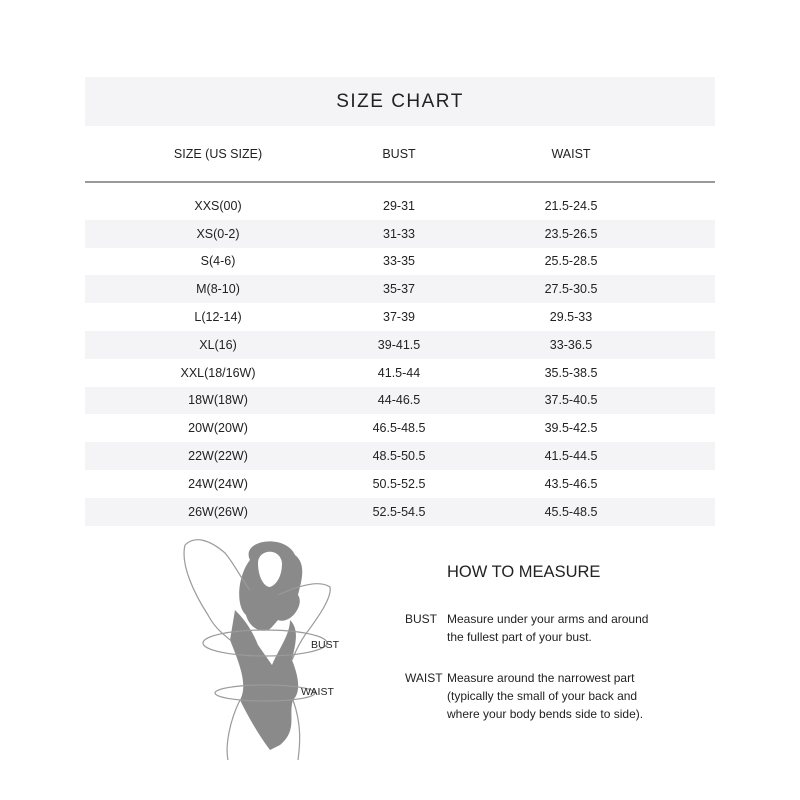 The image size is (800, 800). Describe the element at coordinates (218, 400) in the screenshot. I see `size-cell: 18W(18W)` at that location.